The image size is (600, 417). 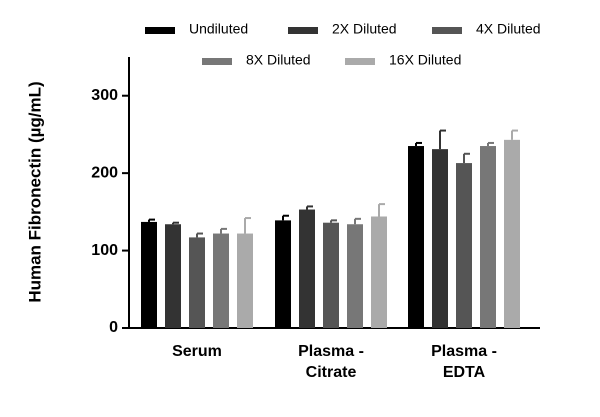 What do you see at coordinates (508, 29) in the screenshot?
I see `legend-label: 4X Diluted` at bounding box center [508, 29].